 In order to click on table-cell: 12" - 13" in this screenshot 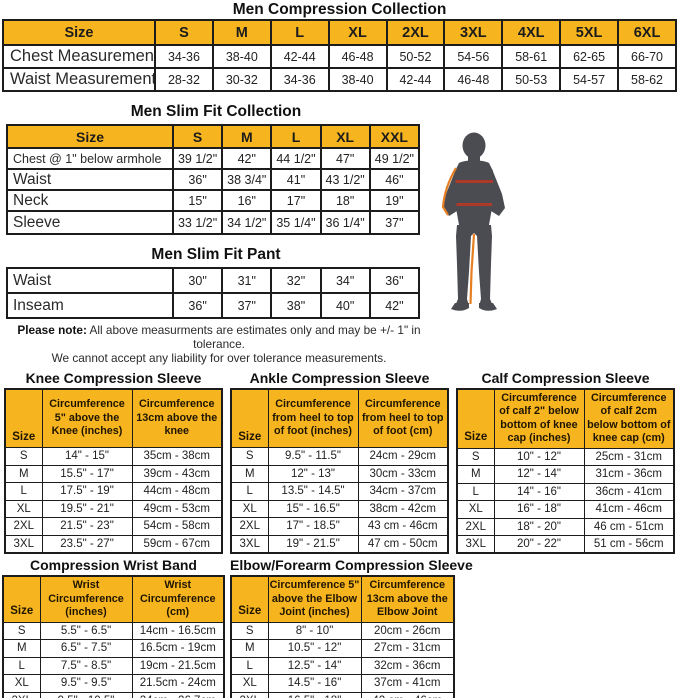, I will do `click(313, 474)`.